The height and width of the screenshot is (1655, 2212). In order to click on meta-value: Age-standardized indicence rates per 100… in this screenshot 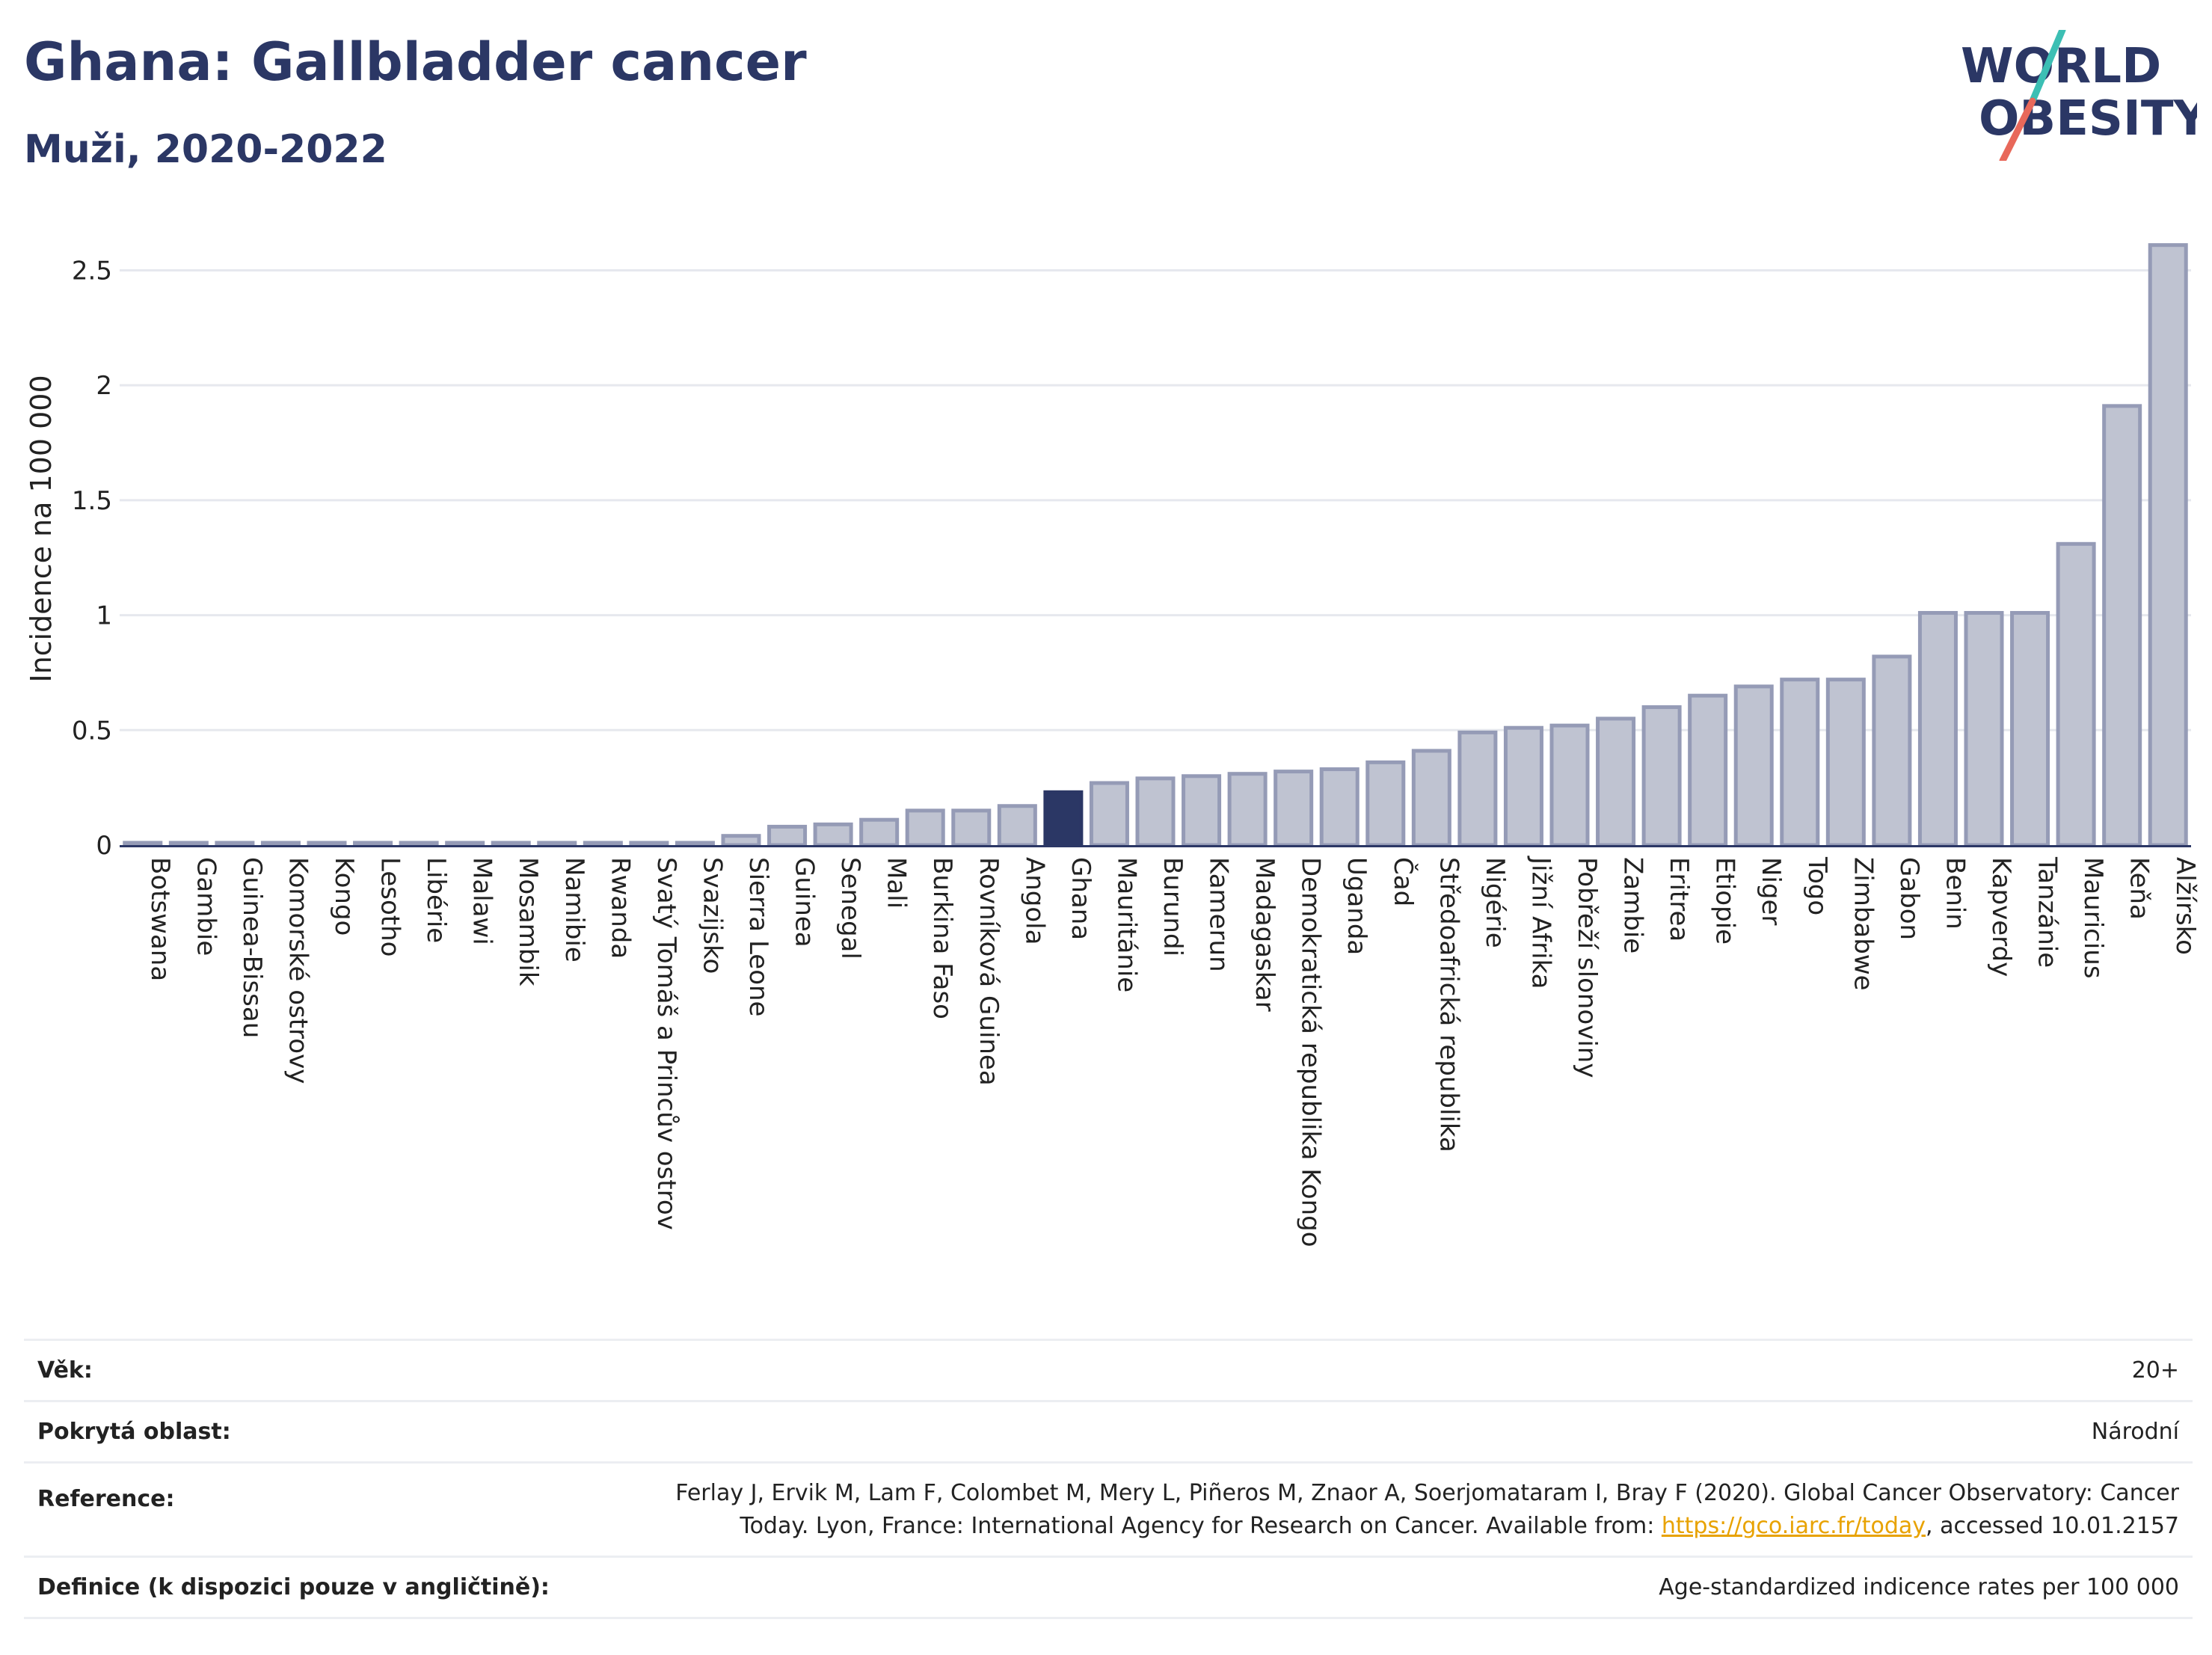, I will do `click(1391, 1587)`.